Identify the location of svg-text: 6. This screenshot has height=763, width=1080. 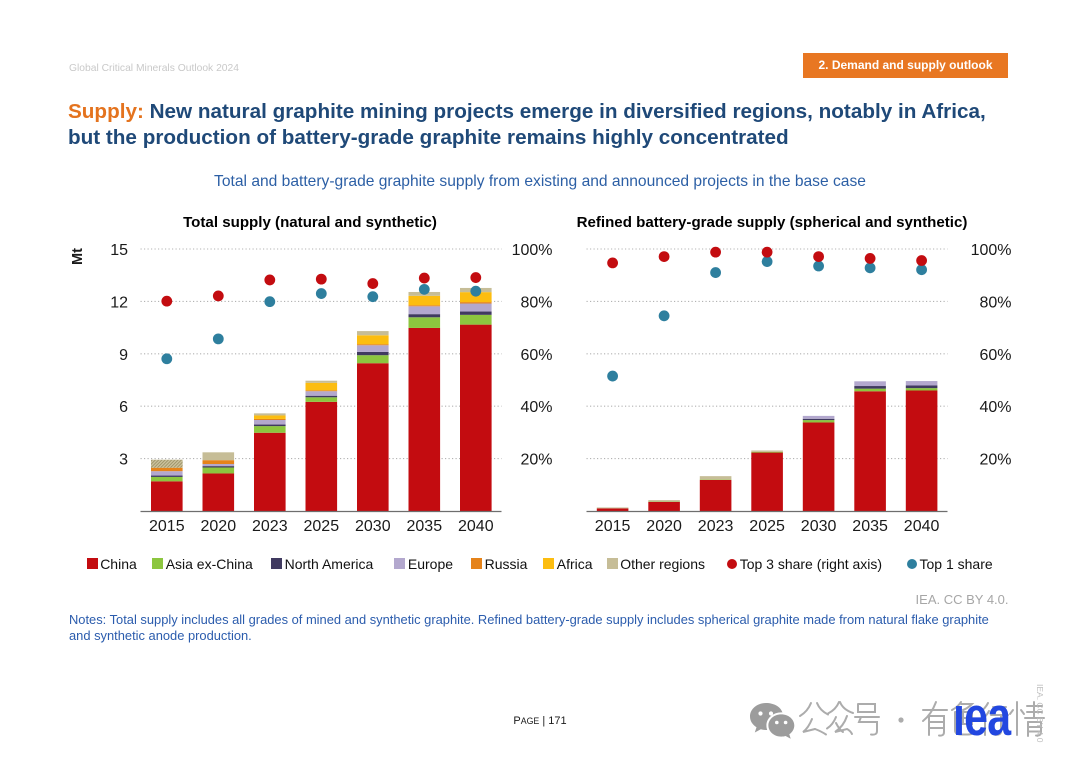
(123, 407).